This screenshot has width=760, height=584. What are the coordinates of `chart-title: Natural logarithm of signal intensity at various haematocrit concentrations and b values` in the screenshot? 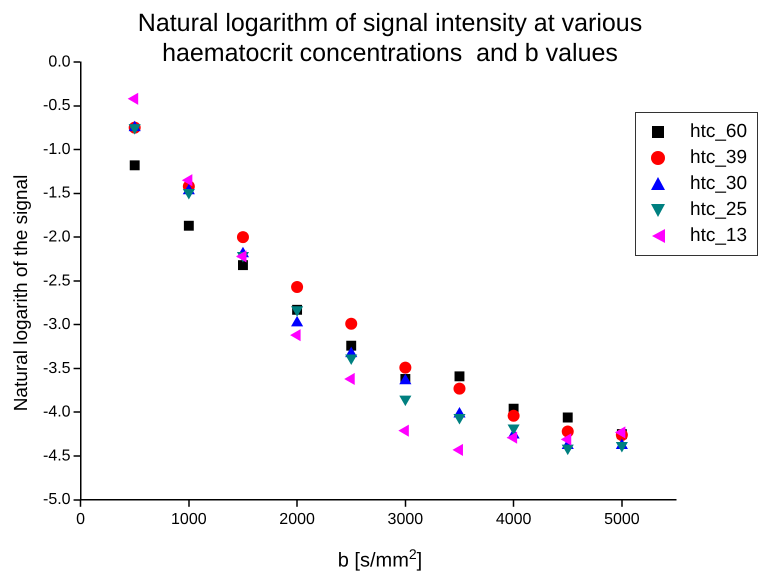 It's located at (390, 38).